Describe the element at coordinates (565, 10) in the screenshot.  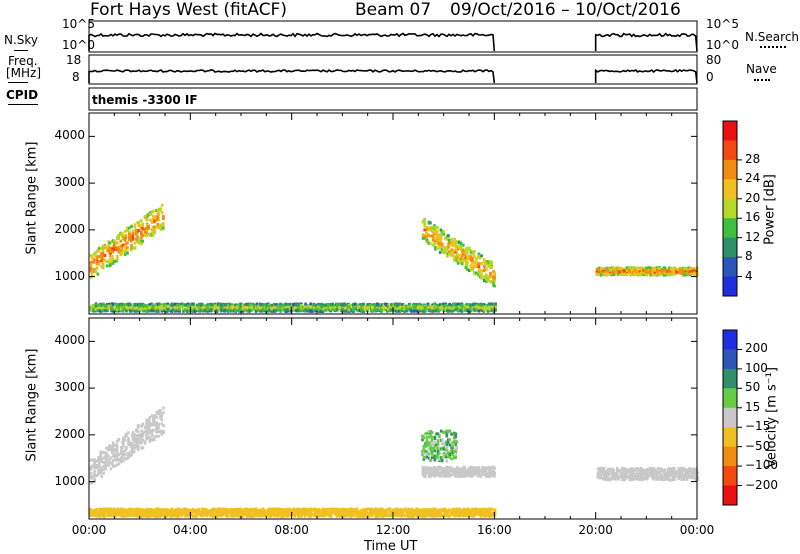
I see `date-range: 09/Oct/2016 – 10/Oct/2016` at that location.